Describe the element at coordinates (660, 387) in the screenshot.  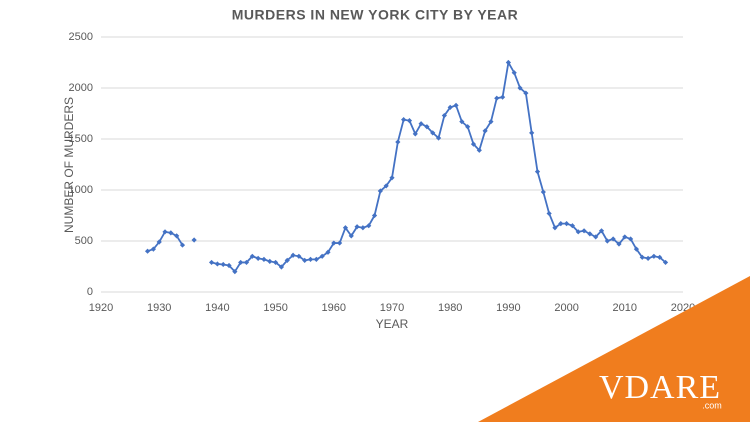
I see `watermark-brand: VDARE` at that location.